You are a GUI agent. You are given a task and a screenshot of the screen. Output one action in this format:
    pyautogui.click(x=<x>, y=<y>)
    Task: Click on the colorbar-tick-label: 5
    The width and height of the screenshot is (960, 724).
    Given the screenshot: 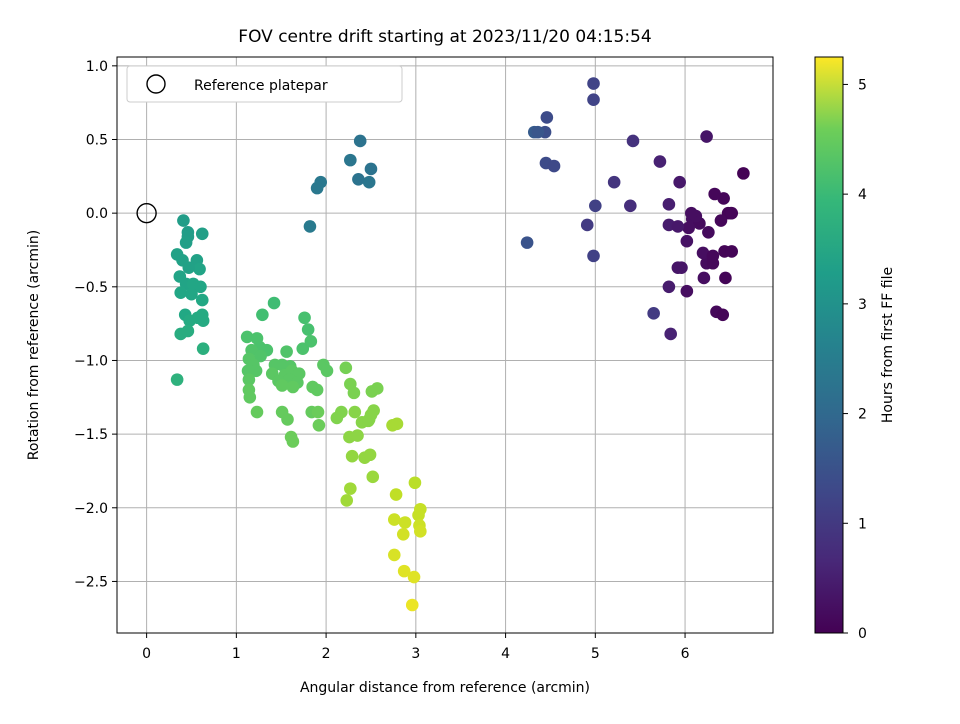 What is the action you would take?
    pyautogui.click(x=862, y=85)
    